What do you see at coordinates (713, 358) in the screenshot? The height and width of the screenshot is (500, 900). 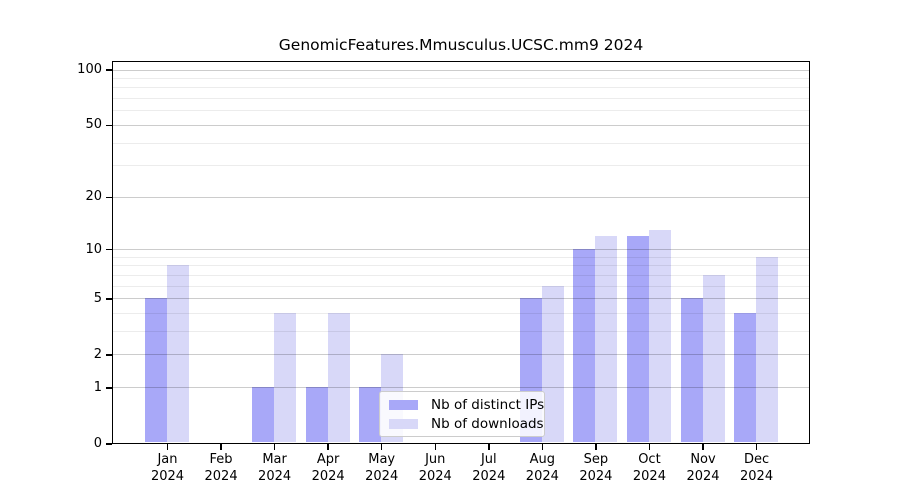 I see `bar-downloads-nov` at bounding box center [713, 358].